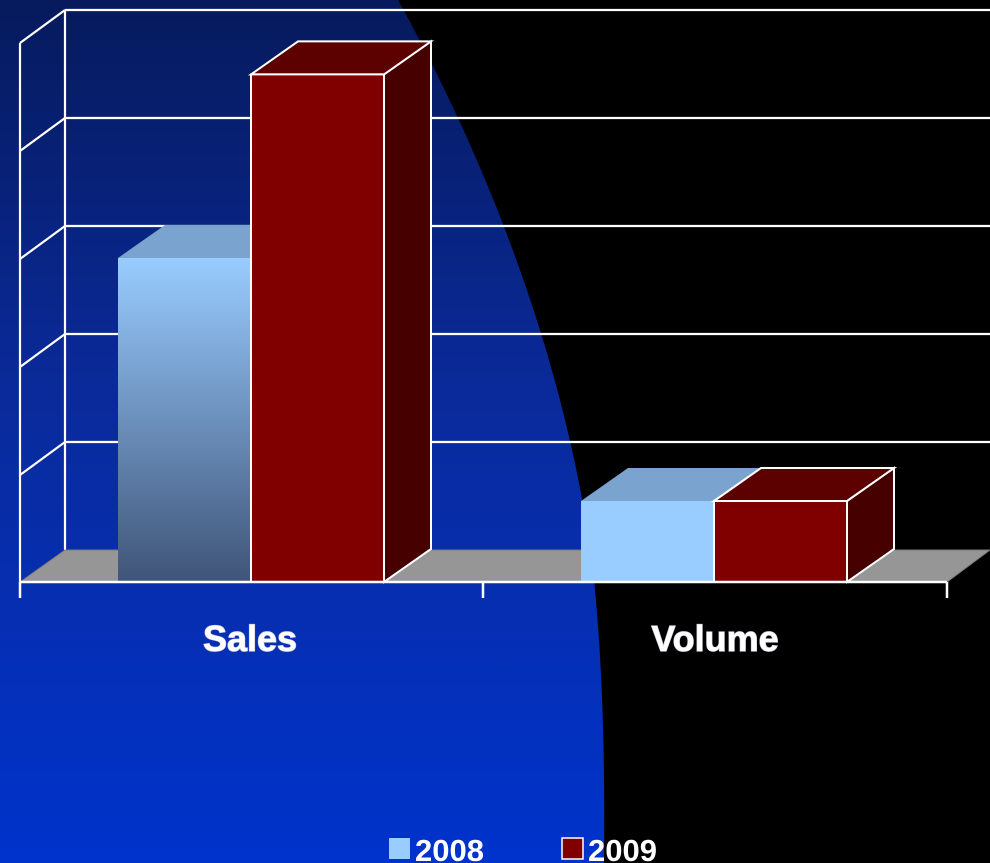 Image resolution: width=990 pixels, height=863 pixels. Describe the element at coordinates (407, 311) in the screenshot. I see `bar-side-2009-sales` at that location.